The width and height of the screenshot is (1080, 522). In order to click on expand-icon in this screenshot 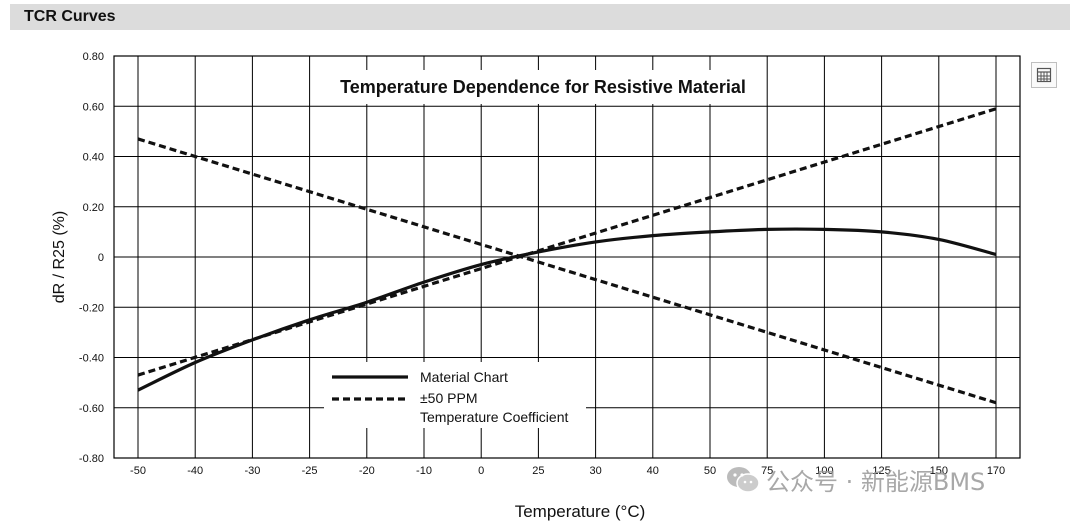, I will do `click(1044, 75)`.